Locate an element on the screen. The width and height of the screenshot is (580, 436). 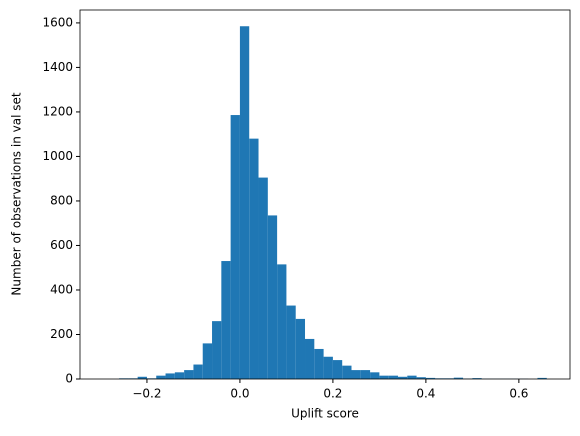
y-tick-label: 1200 is located at coordinates (57, 111).